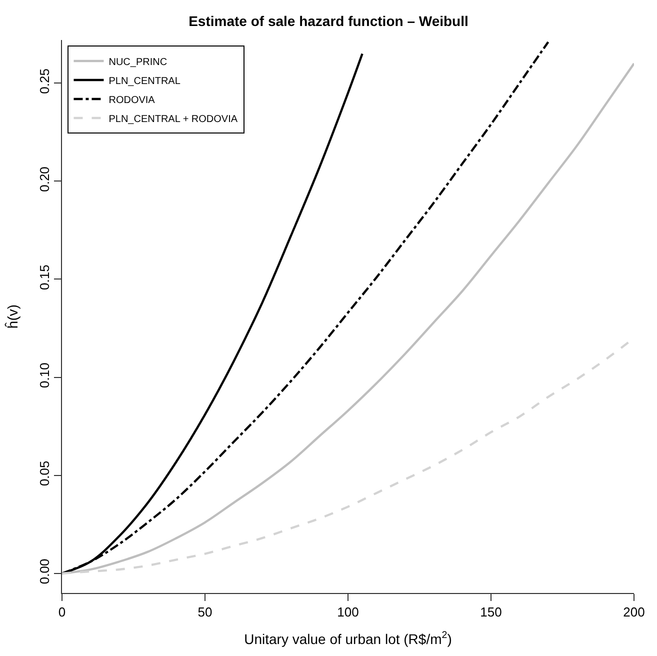  What do you see at coordinates (205, 612) in the screenshot?
I see `x-tick-label: 50` at bounding box center [205, 612].